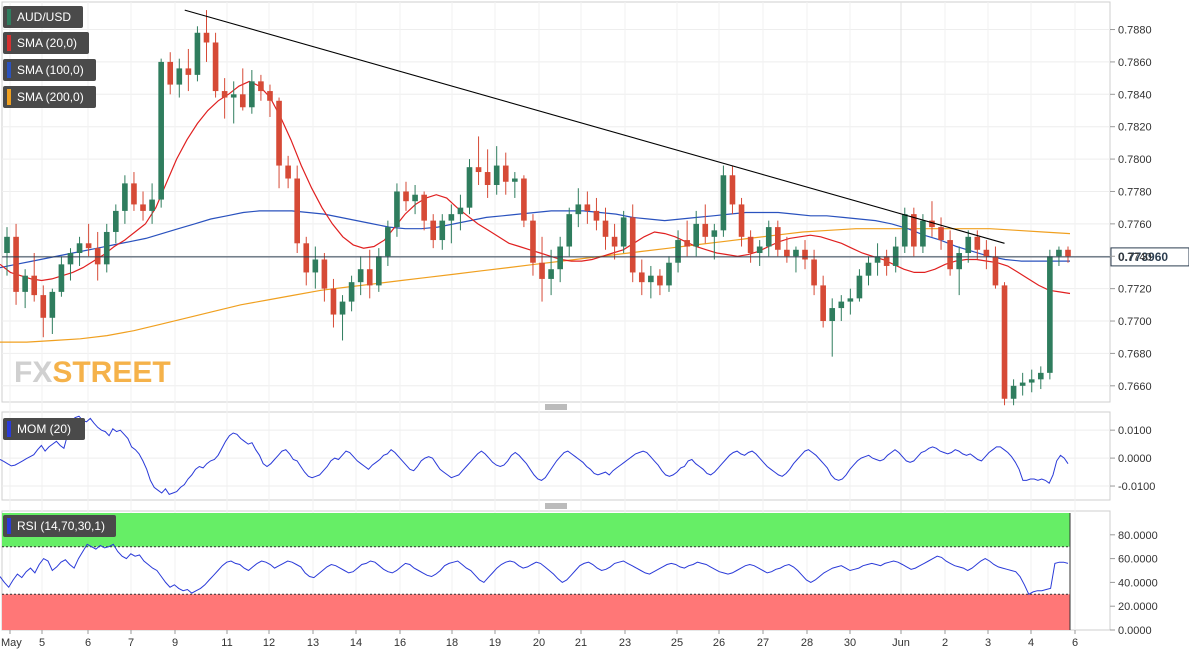 This screenshot has height=656, width=1189. What do you see at coordinates (1138, 583) in the screenshot?
I see `rsi-tick-label: 40.0000` at bounding box center [1138, 583].